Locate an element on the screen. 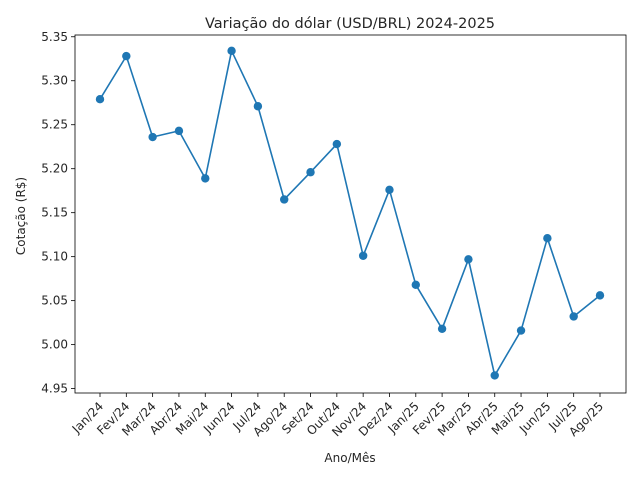 Image resolution: width=640 pixels, height=480 pixels. y-tick-label: 5.15 is located at coordinates (54, 213).